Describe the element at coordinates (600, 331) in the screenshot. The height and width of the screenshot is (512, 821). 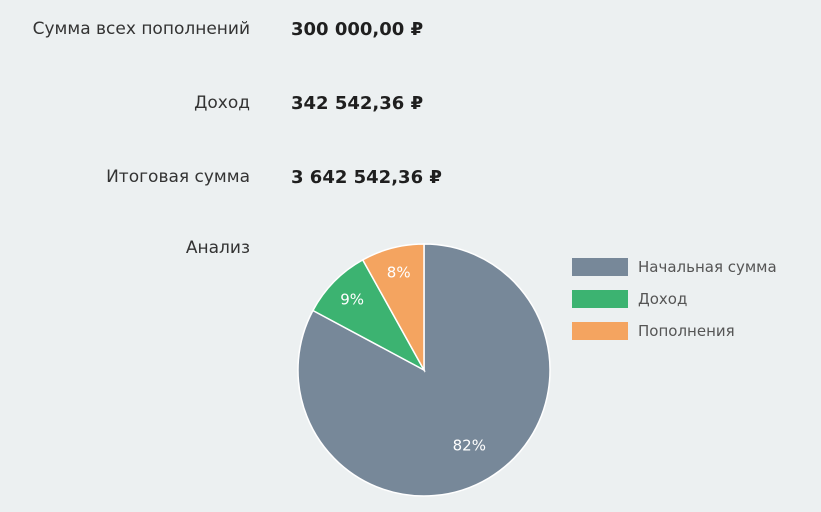
I see `legend-deposits-swatch` at that location.